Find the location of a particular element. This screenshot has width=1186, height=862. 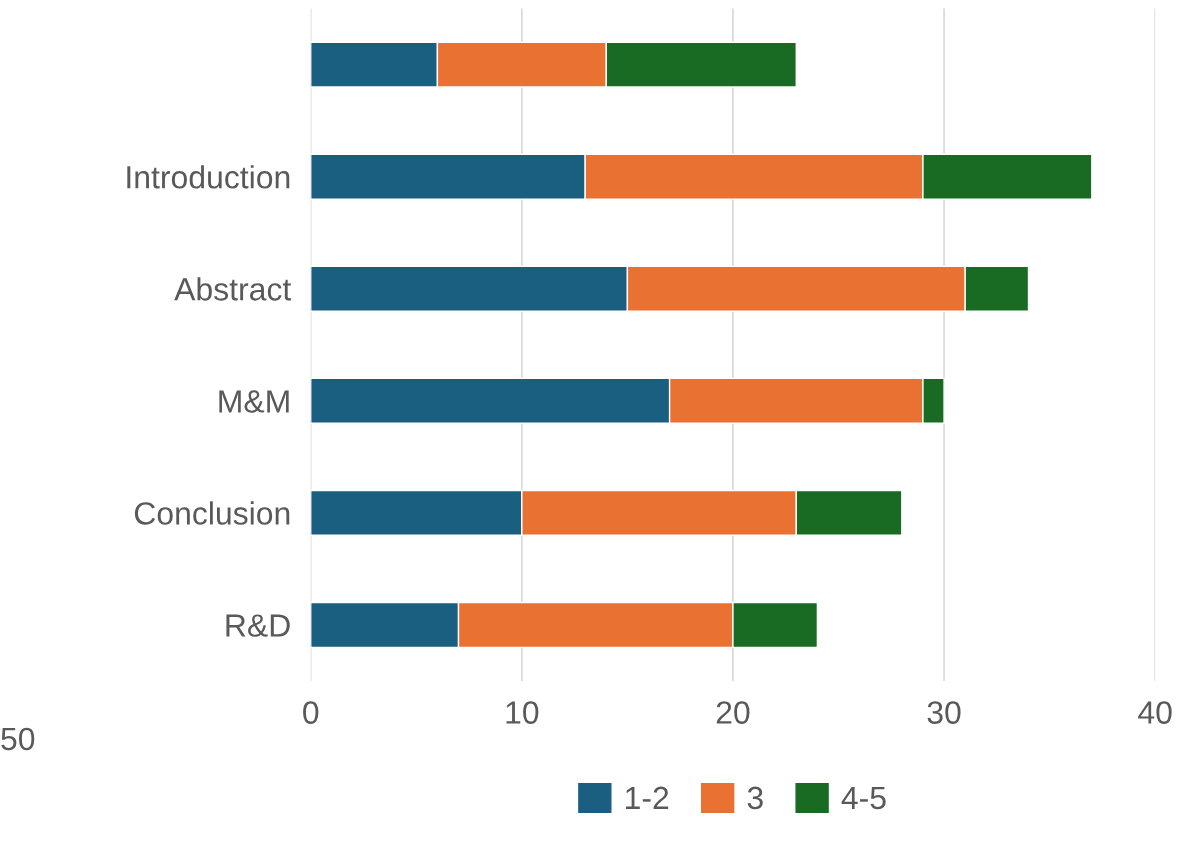

x-tick-label: 10 is located at coordinates (522, 712).